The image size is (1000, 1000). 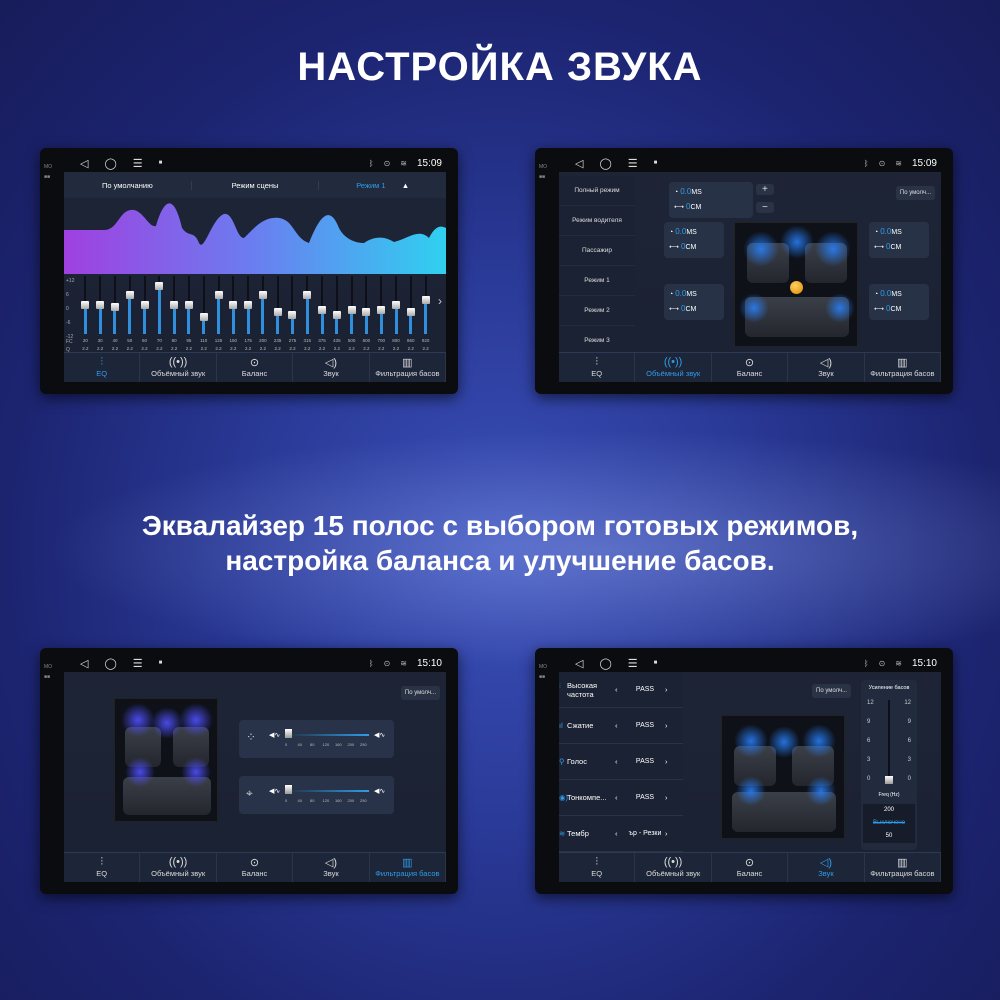 What do you see at coordinates (597, 191) in the screenshot?
I see `mode-item: Полный режим` at bounding box center [597, 191].